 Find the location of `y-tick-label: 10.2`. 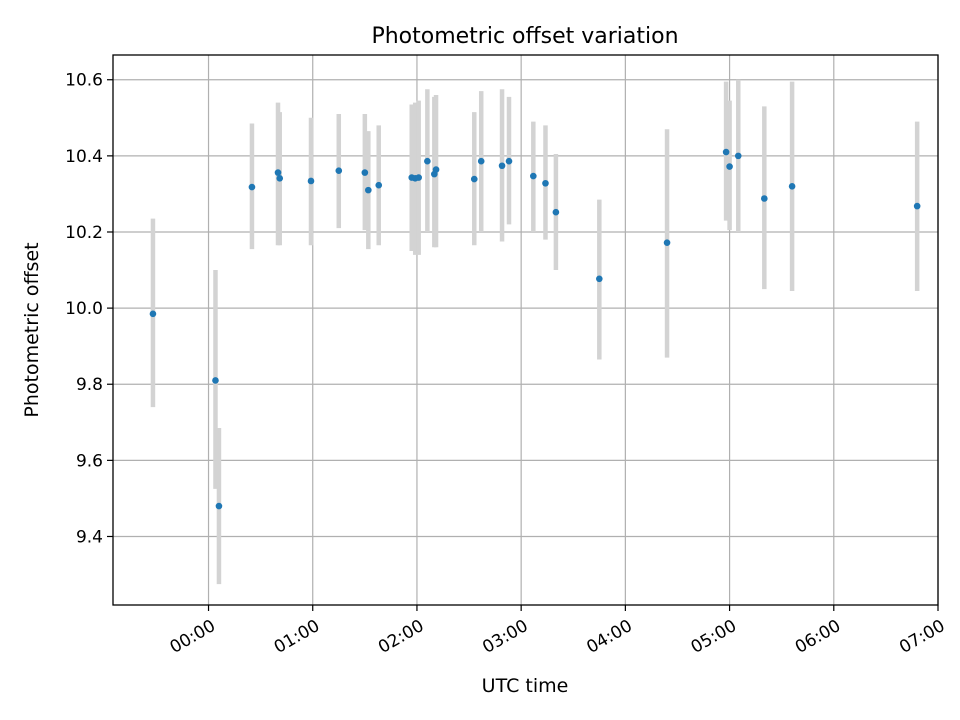

y-tick-label: 10.2 is located at coordinates (84, 233).